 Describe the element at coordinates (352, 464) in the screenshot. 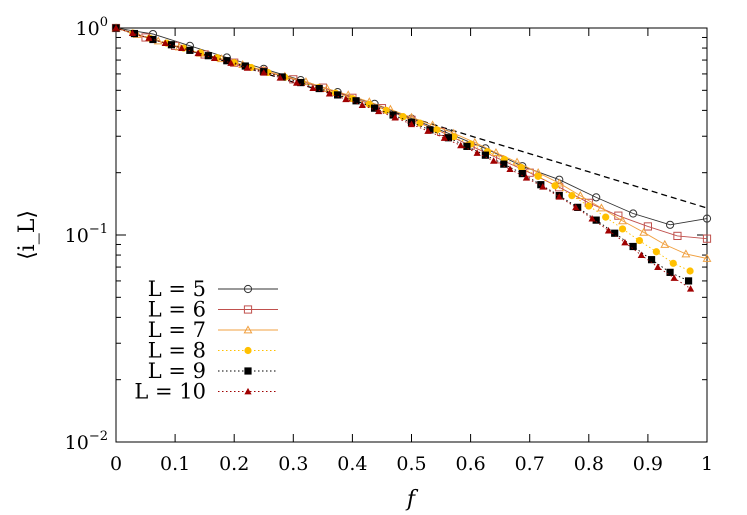

I see `x-tick-label: 0.4` at that location.